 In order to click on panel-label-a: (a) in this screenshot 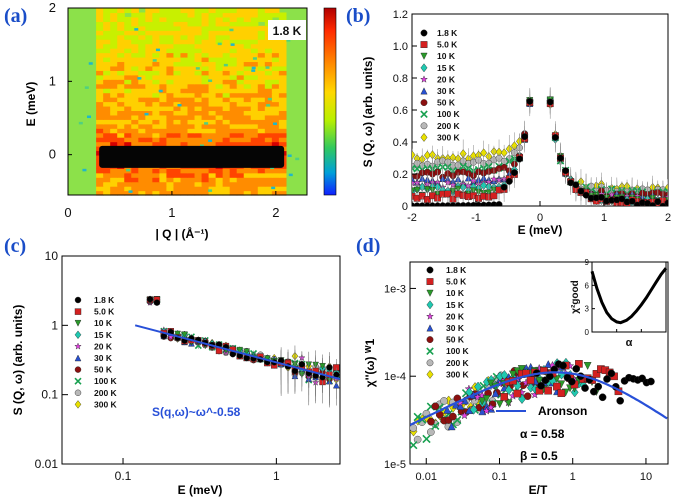, I will do `click(15, 16)`.